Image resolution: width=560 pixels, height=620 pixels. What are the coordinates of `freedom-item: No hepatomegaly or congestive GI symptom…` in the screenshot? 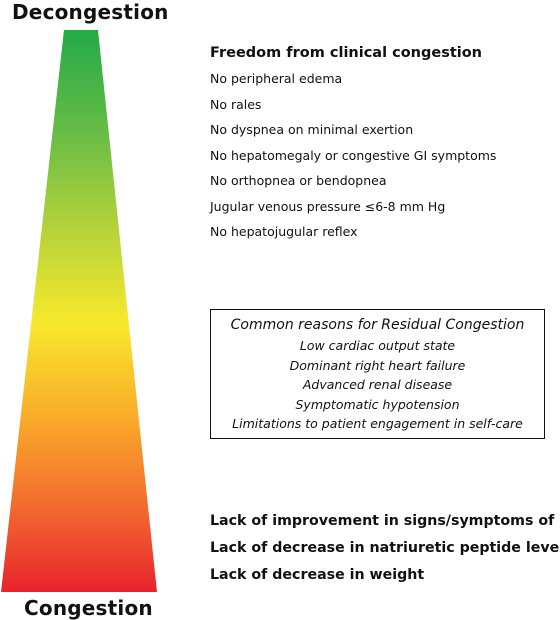 It's located at (353, 155).